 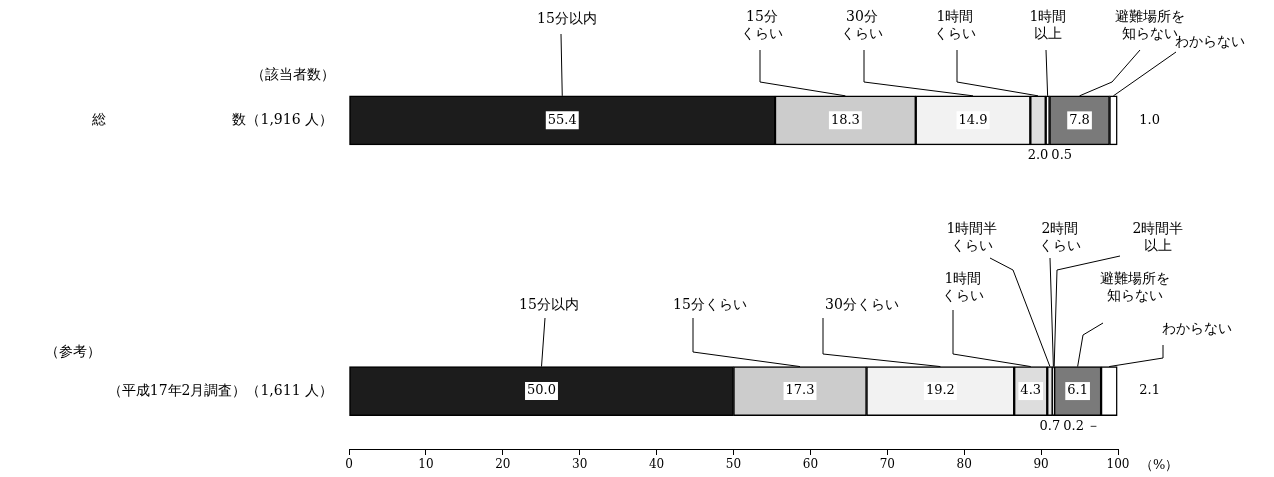 I want to click on data-label: 17.3, so click(x=800, y=390).